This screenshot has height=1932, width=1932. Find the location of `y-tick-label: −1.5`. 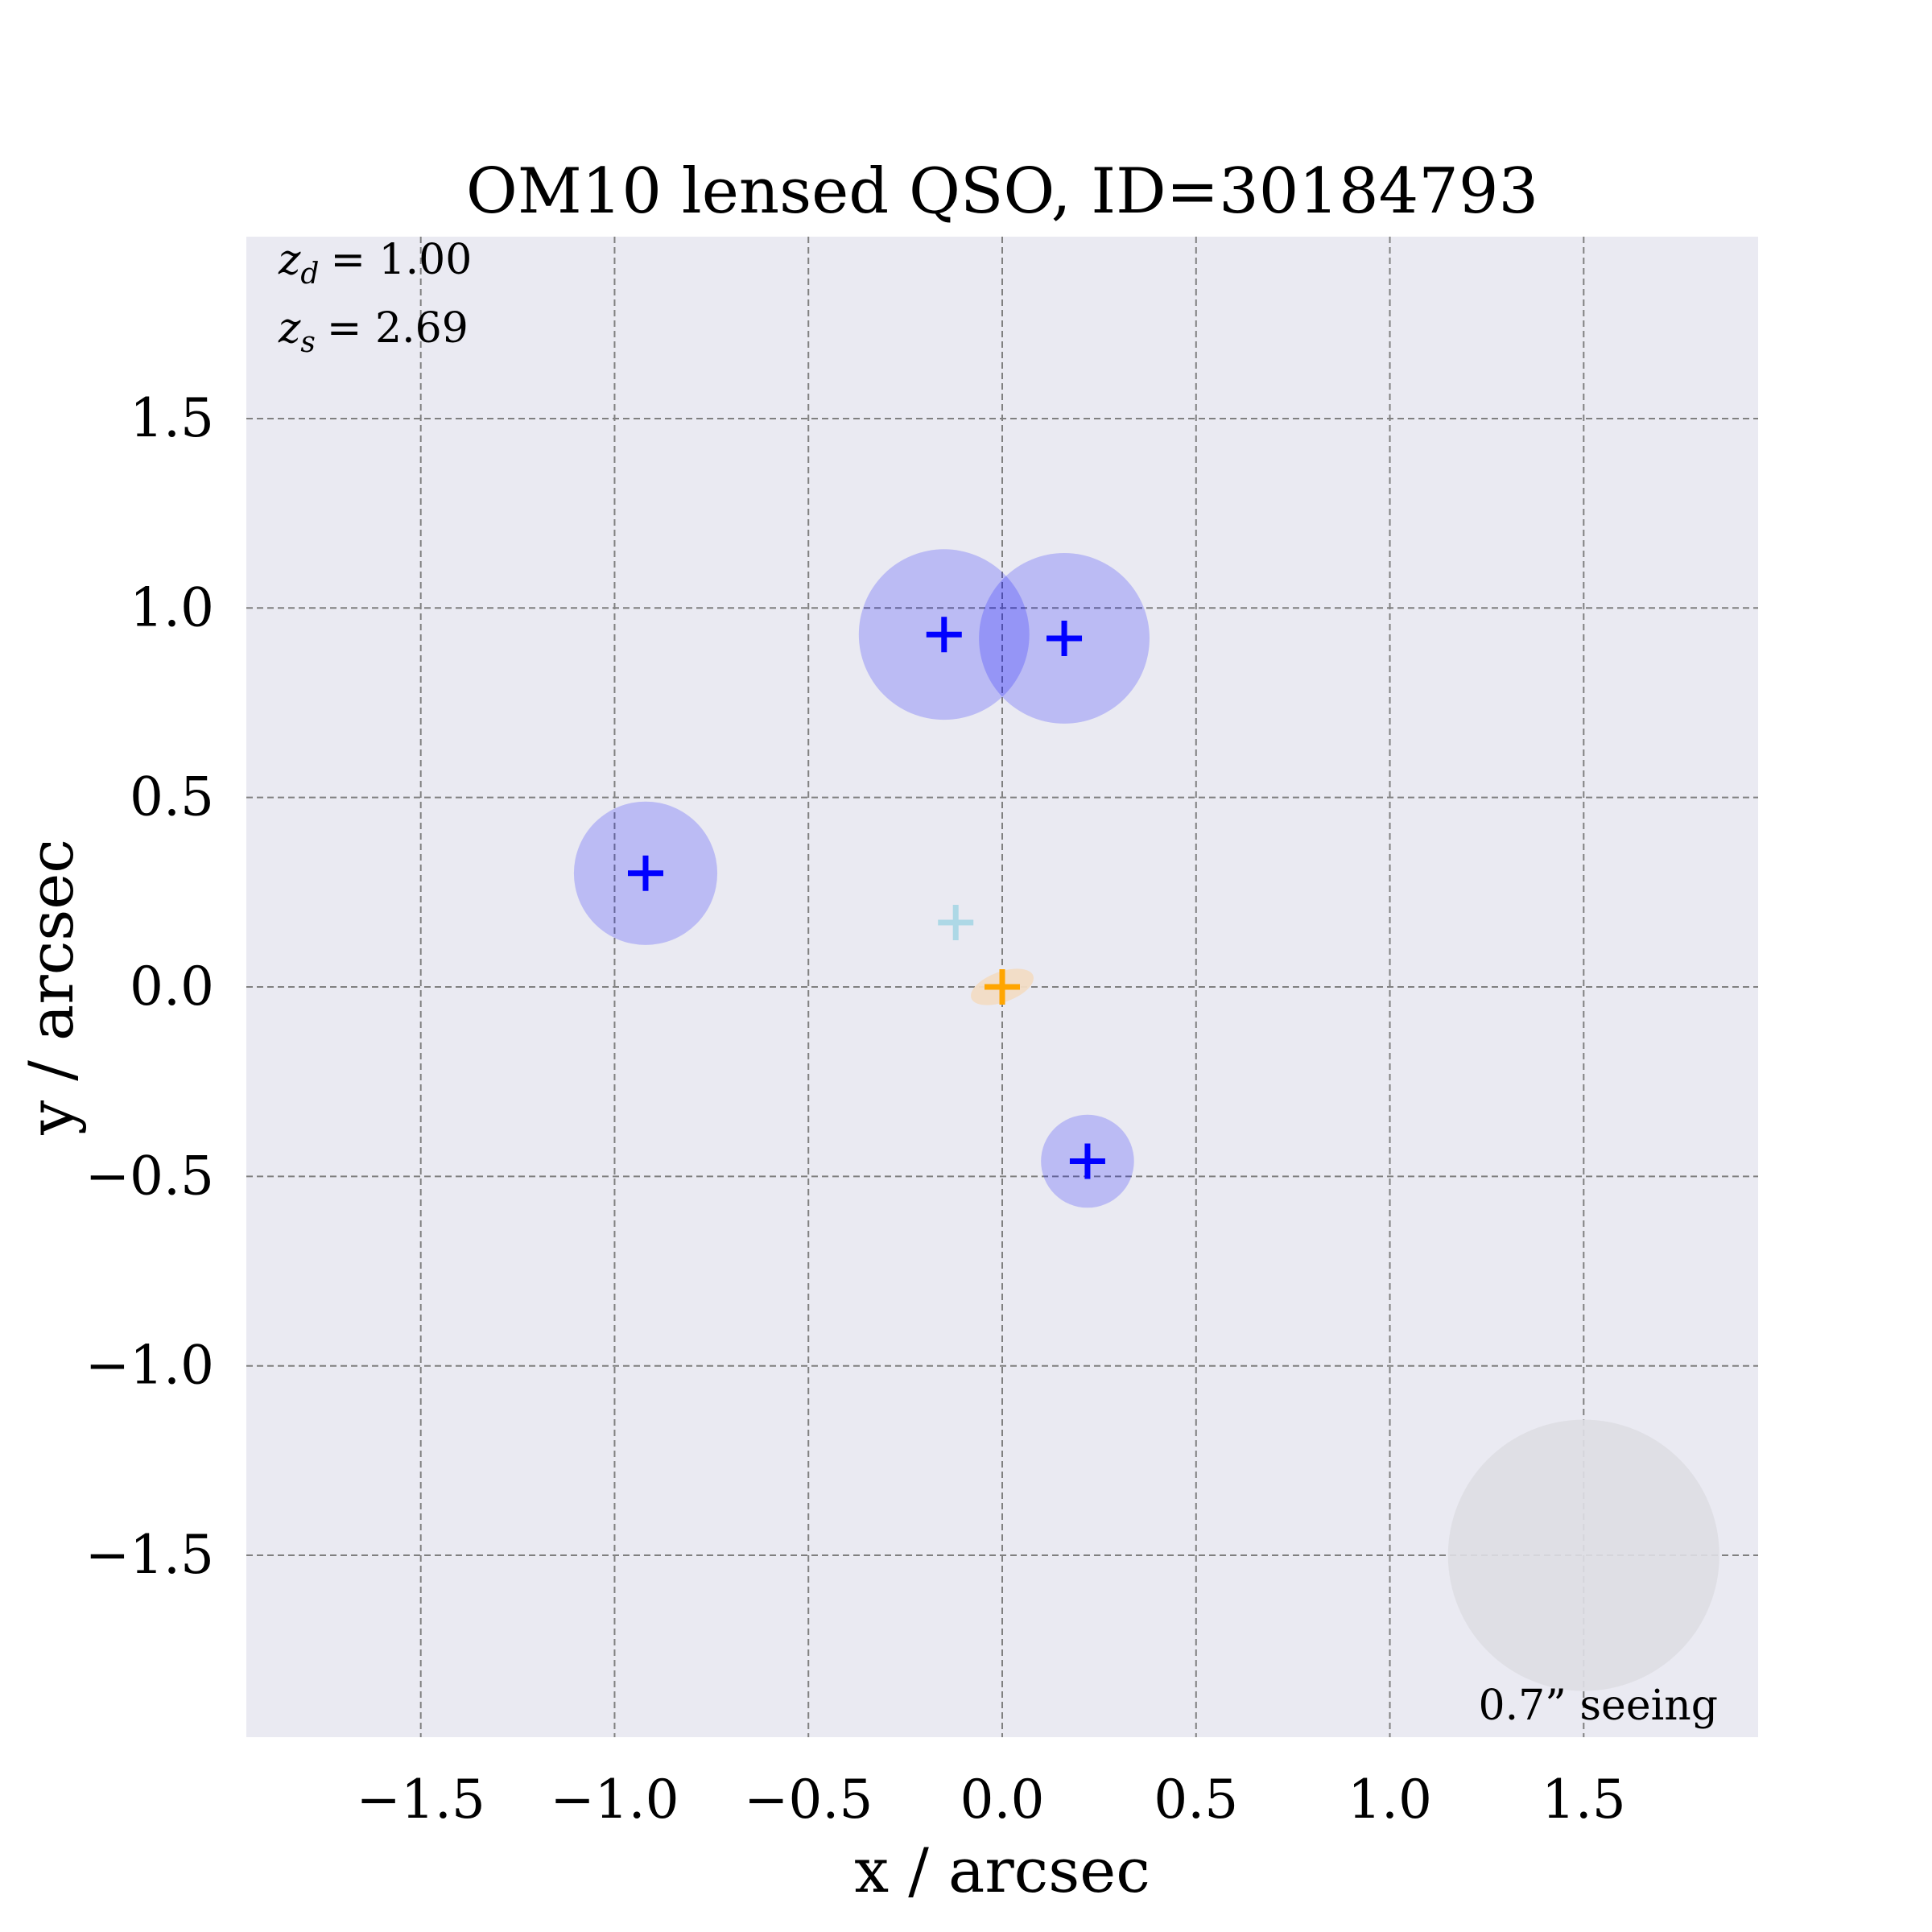

y-tick-label: −1.5 is located at coordinates (149, 1555).